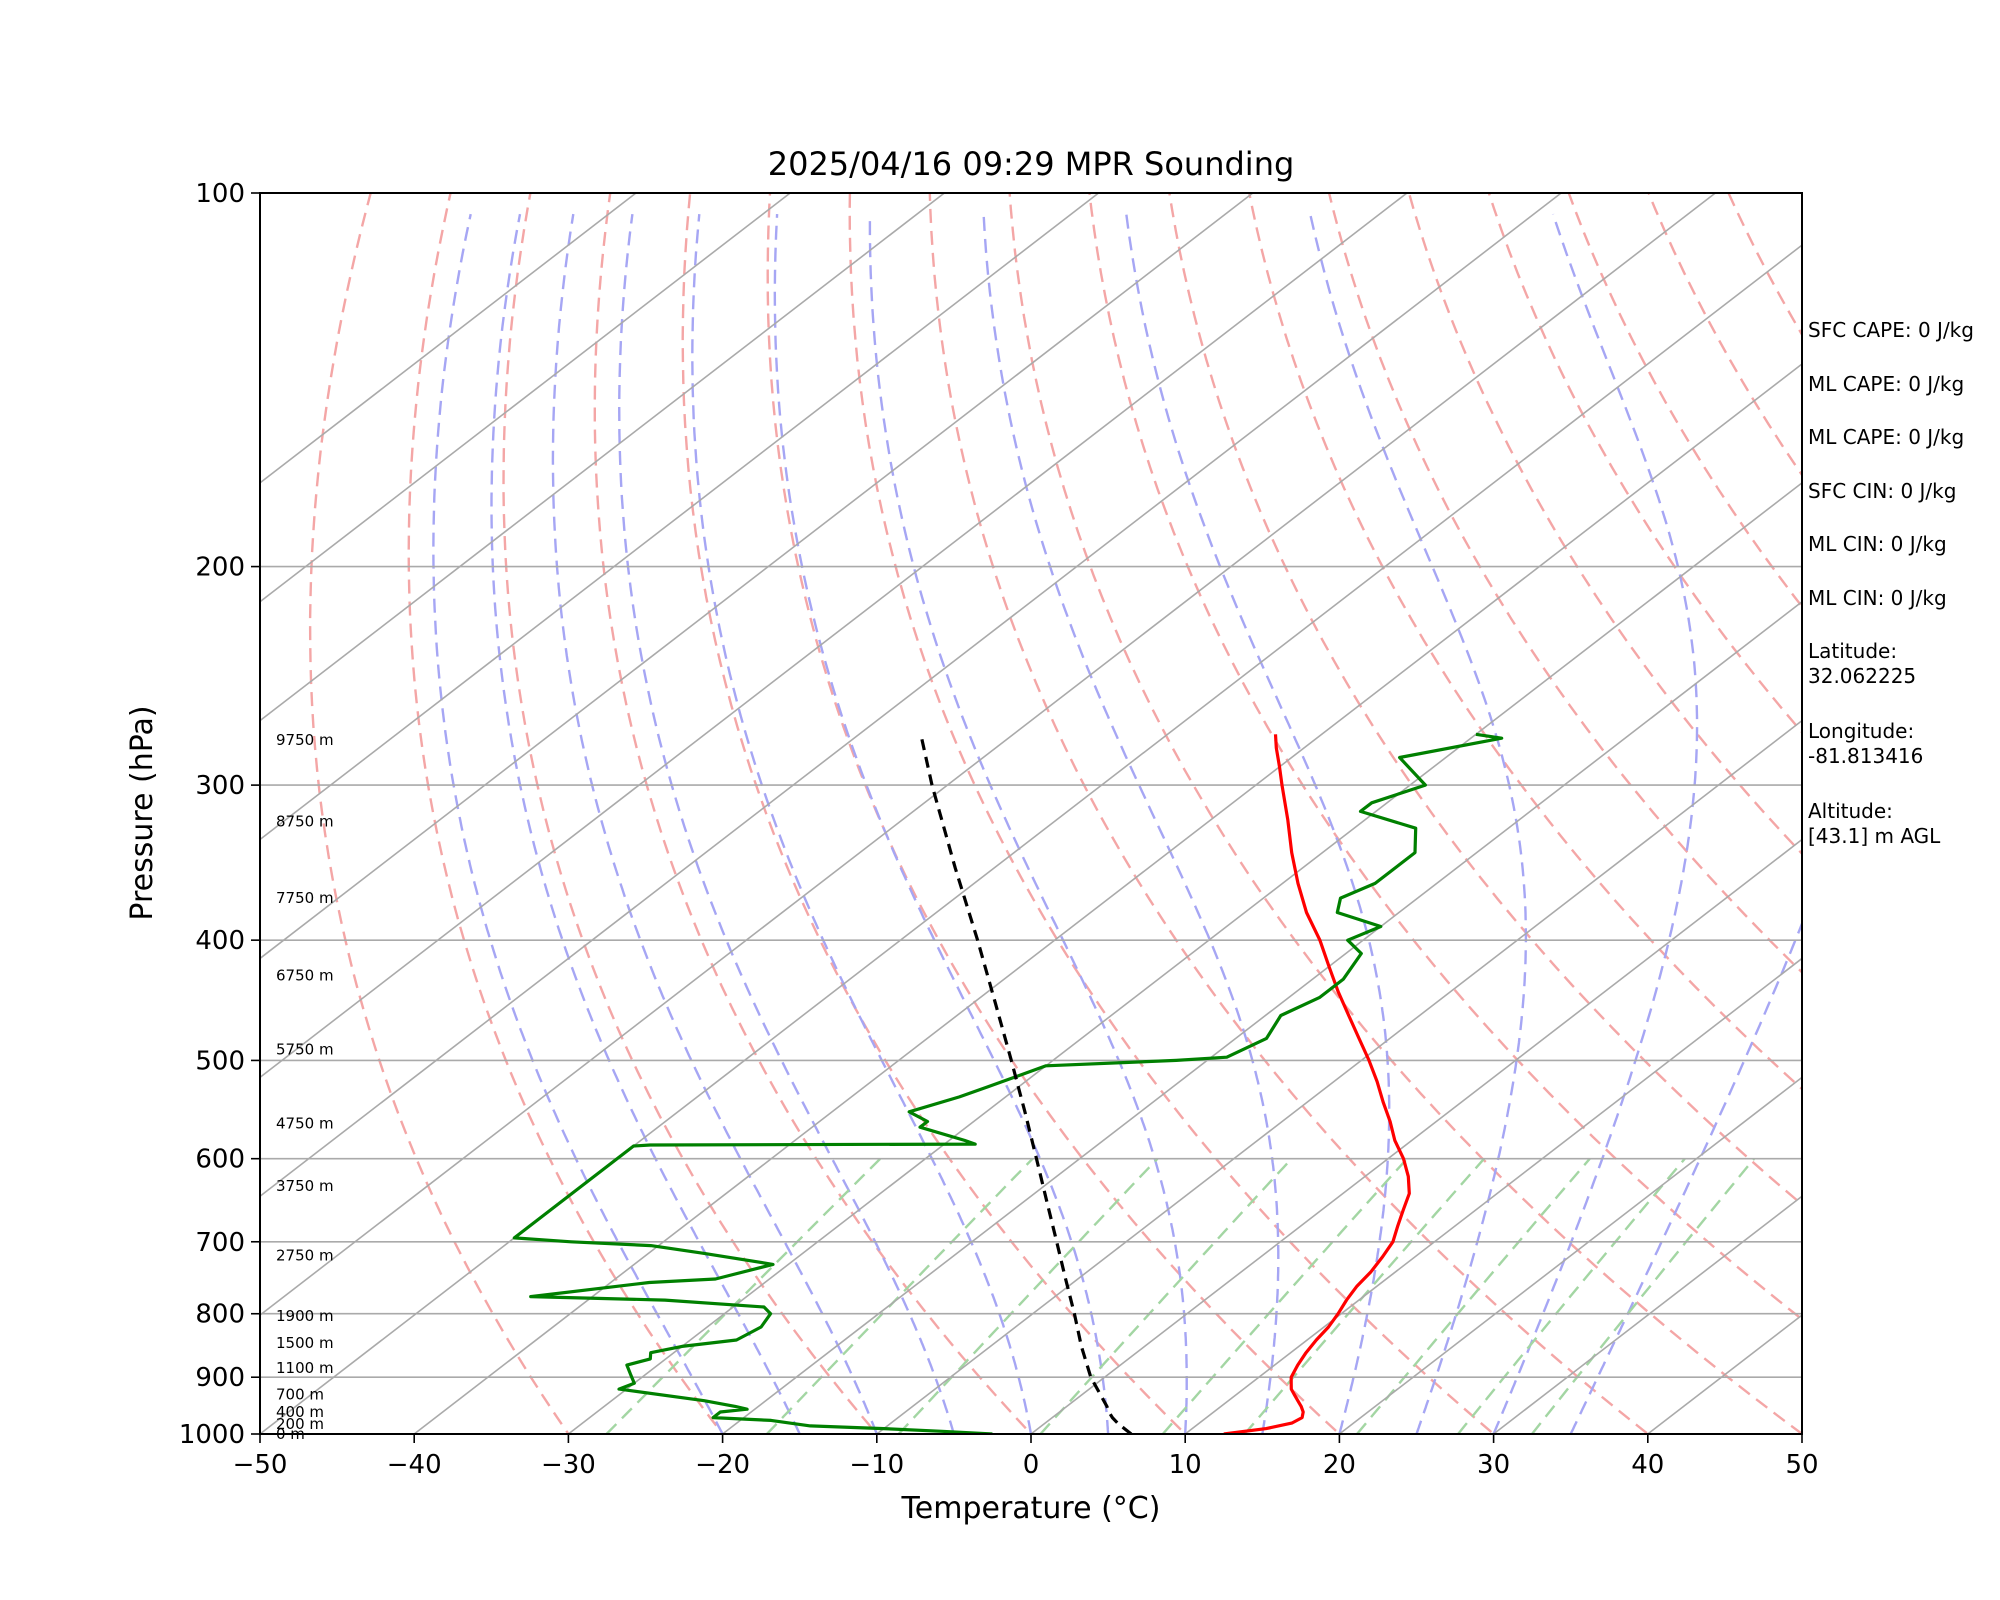 The image size is (2000, 1600). I want to click on height-label: 1100 m, so click(305, 1368).